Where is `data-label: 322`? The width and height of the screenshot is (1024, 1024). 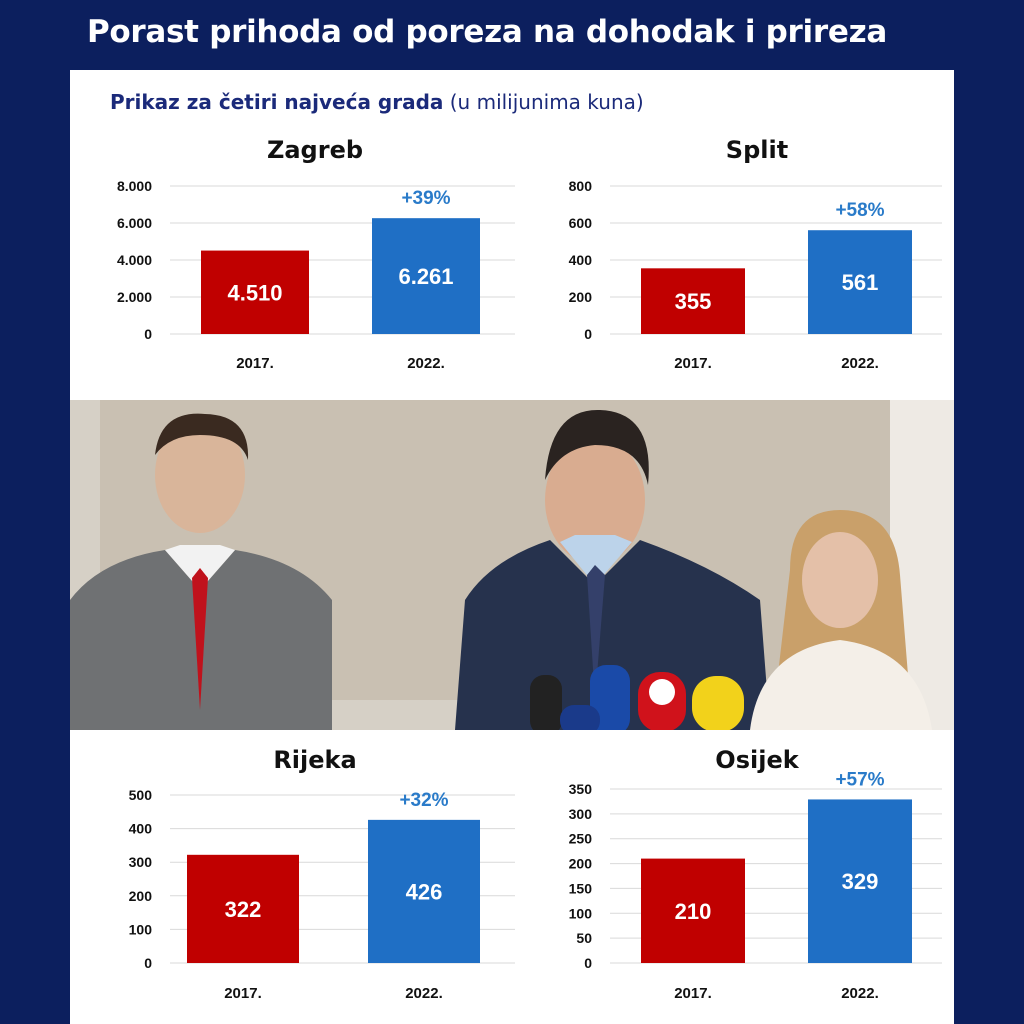 data-label: 322 is located at coordinates (243, 909).